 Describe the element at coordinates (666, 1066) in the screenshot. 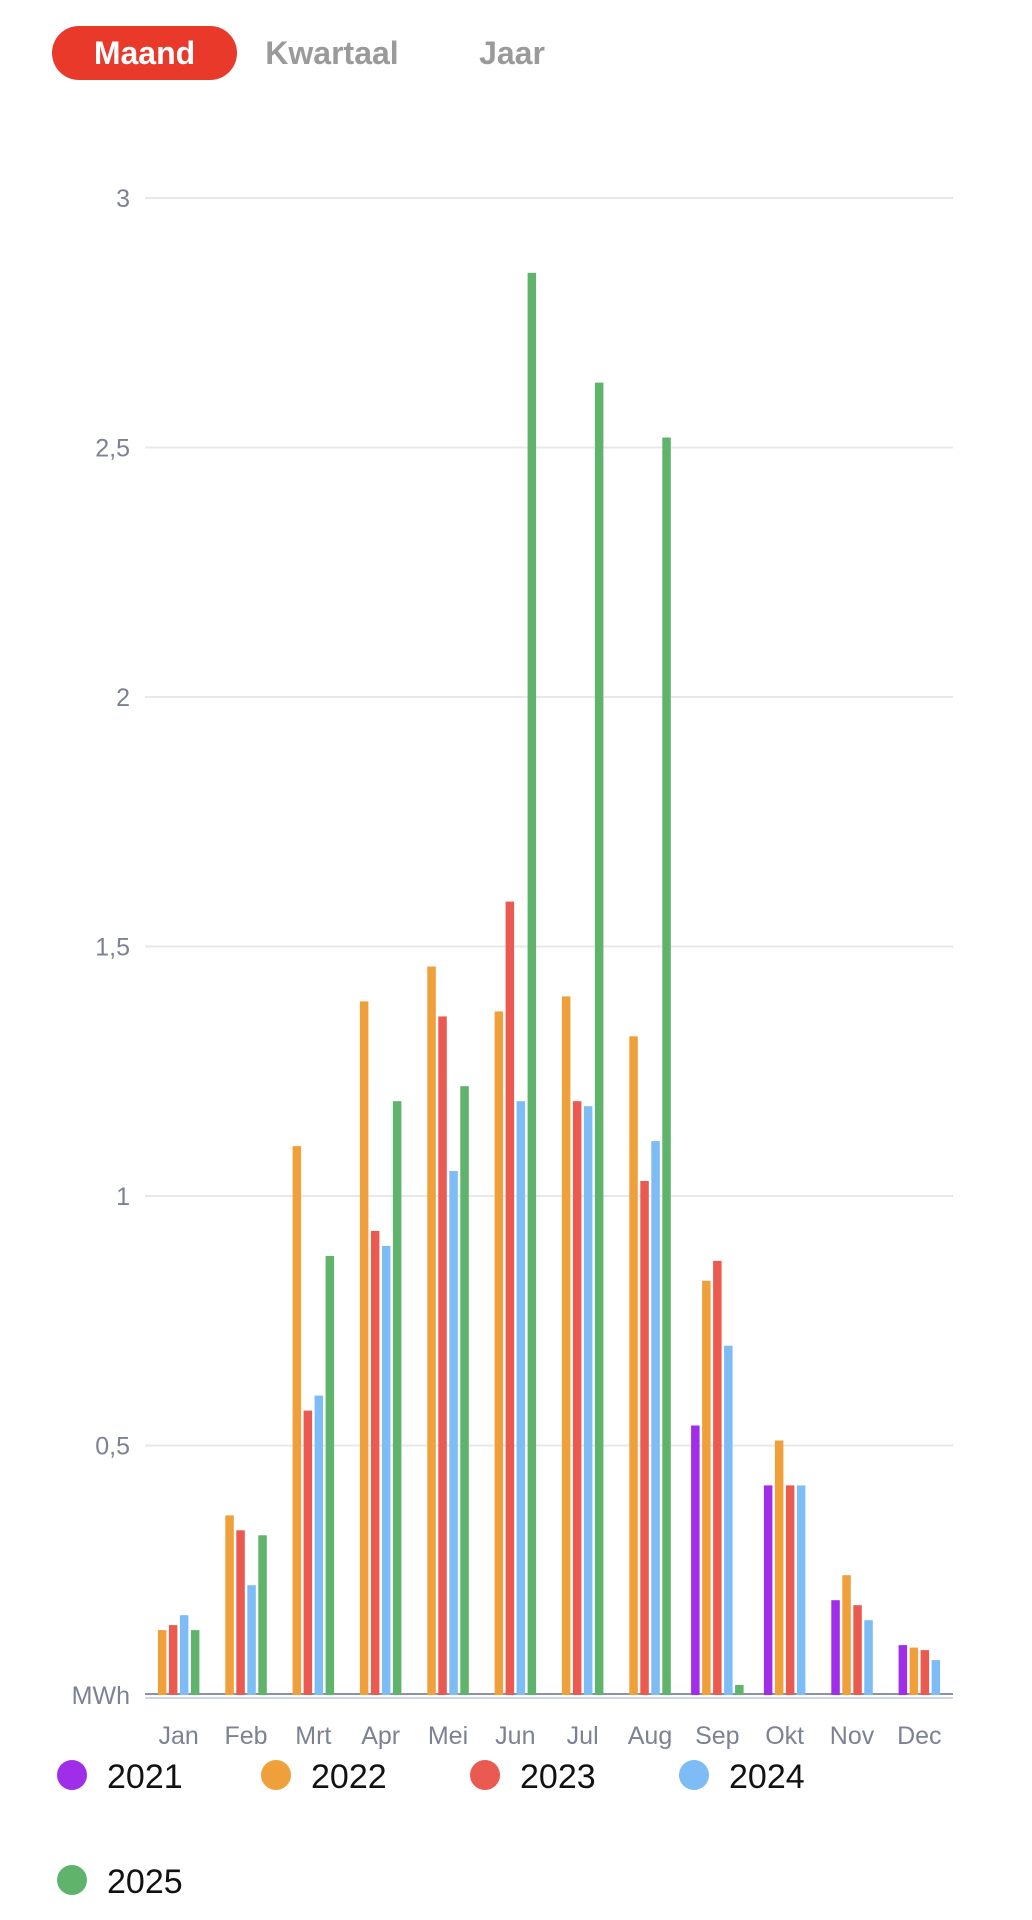

I see `bar-2025-aug` at that location.